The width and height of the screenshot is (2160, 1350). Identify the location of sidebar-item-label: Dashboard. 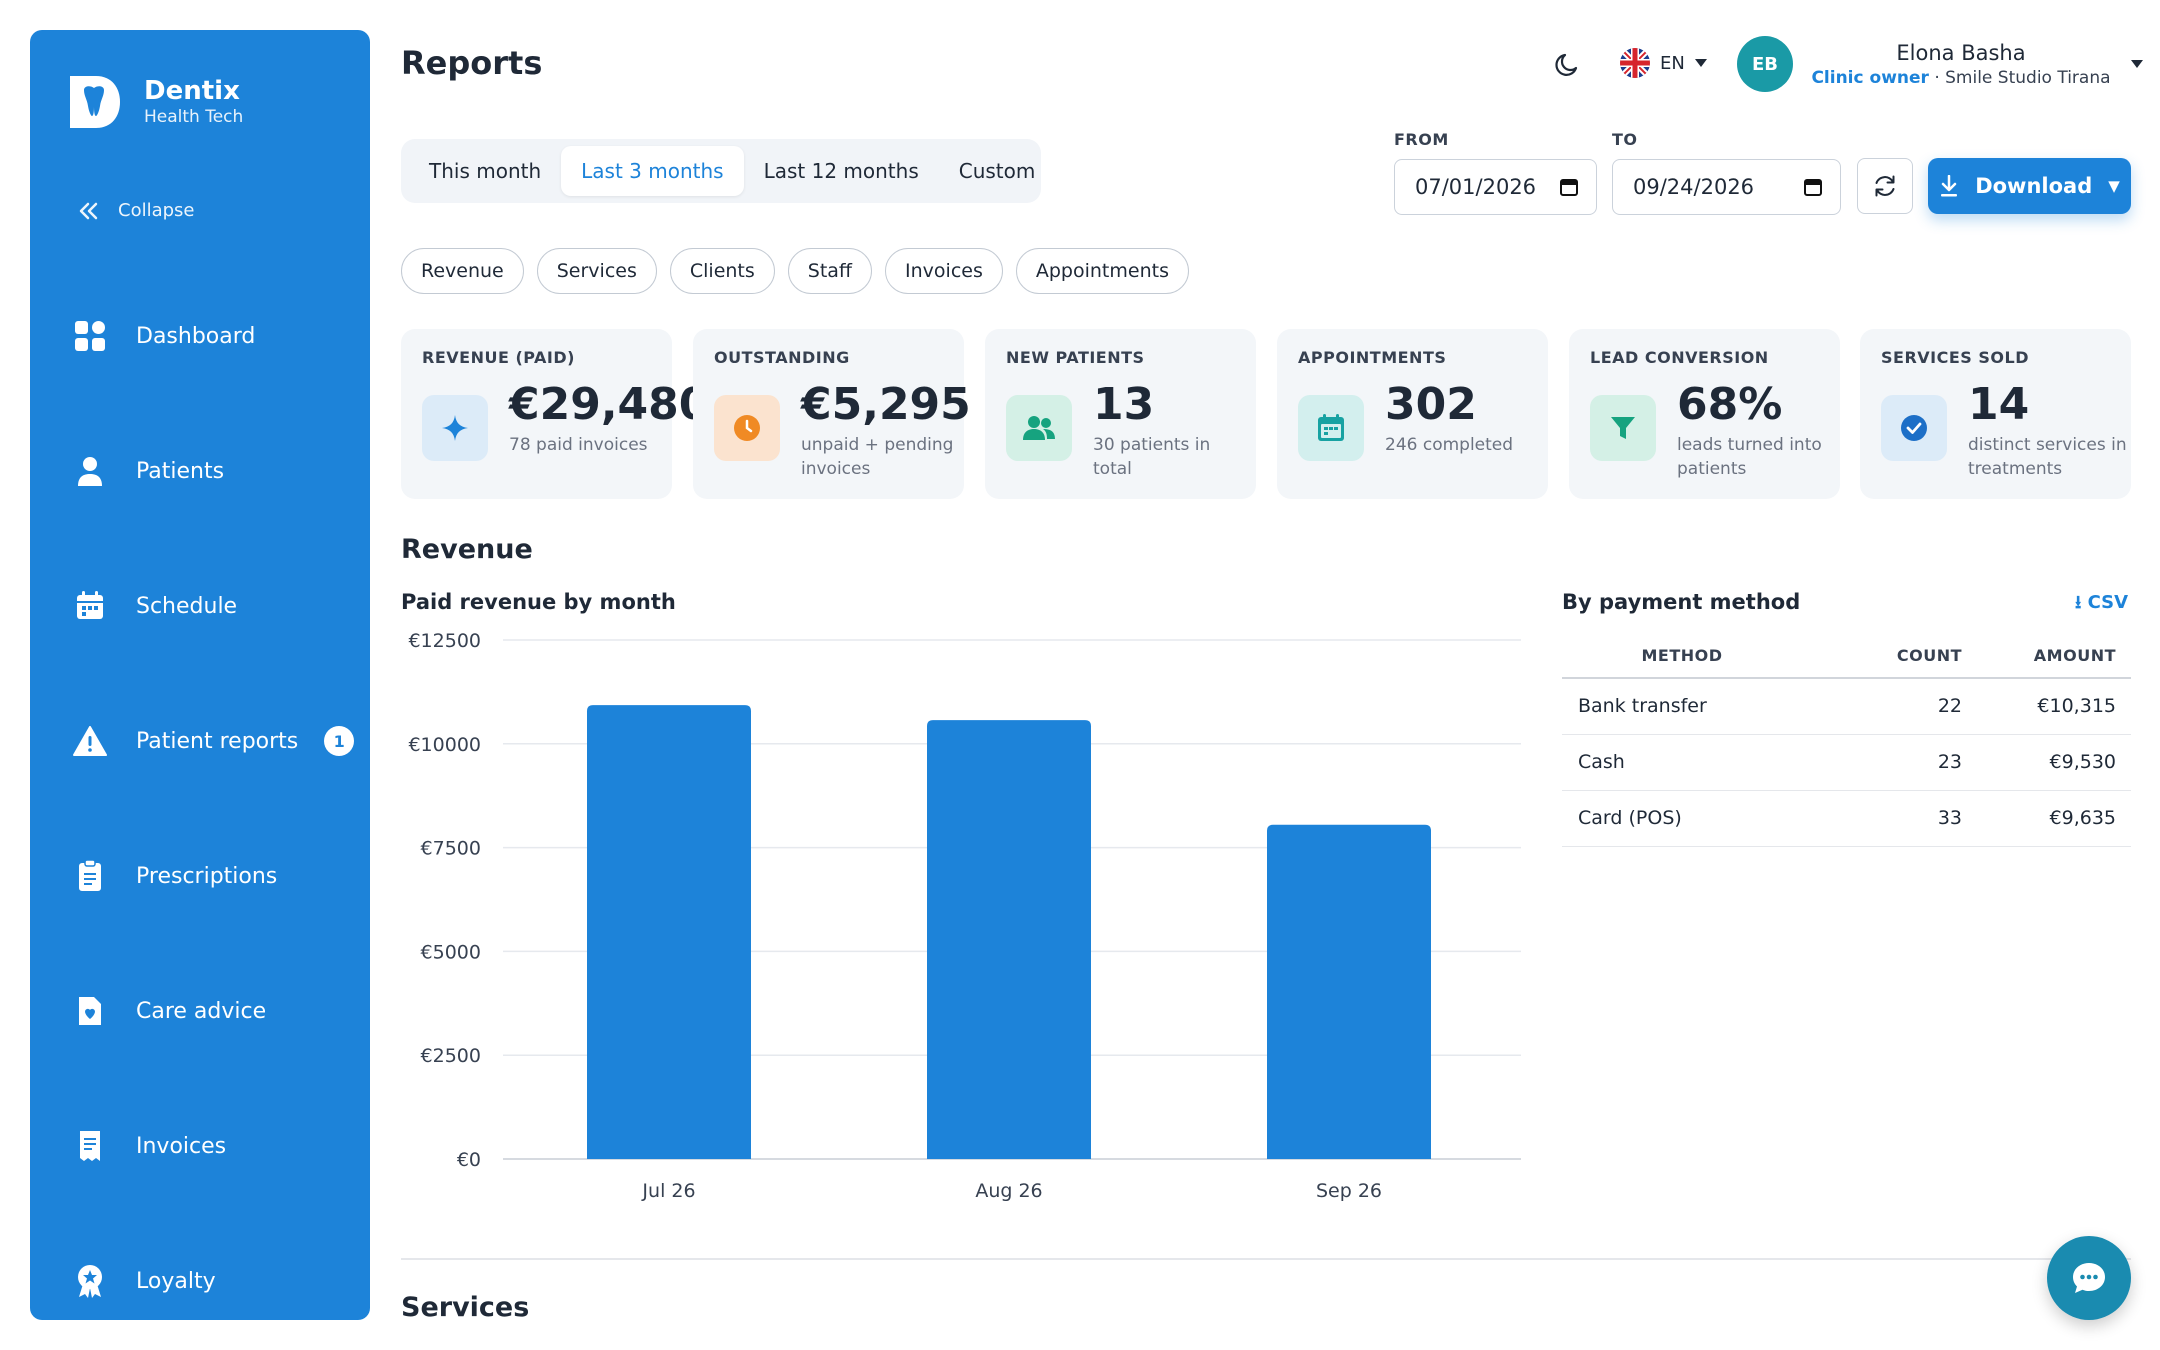
(196, 336).